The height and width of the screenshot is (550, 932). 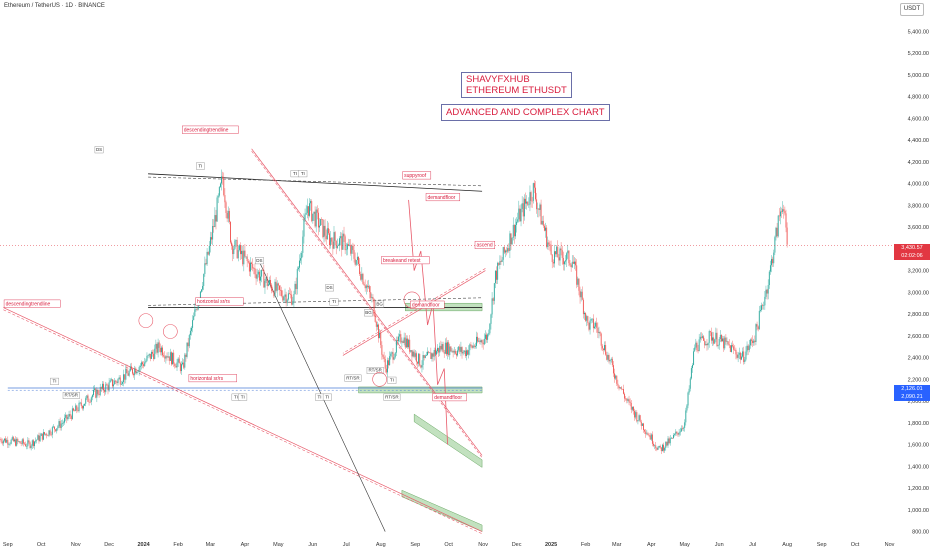 I want to click on point-marker-label: DS, so click(x=99, y=149).